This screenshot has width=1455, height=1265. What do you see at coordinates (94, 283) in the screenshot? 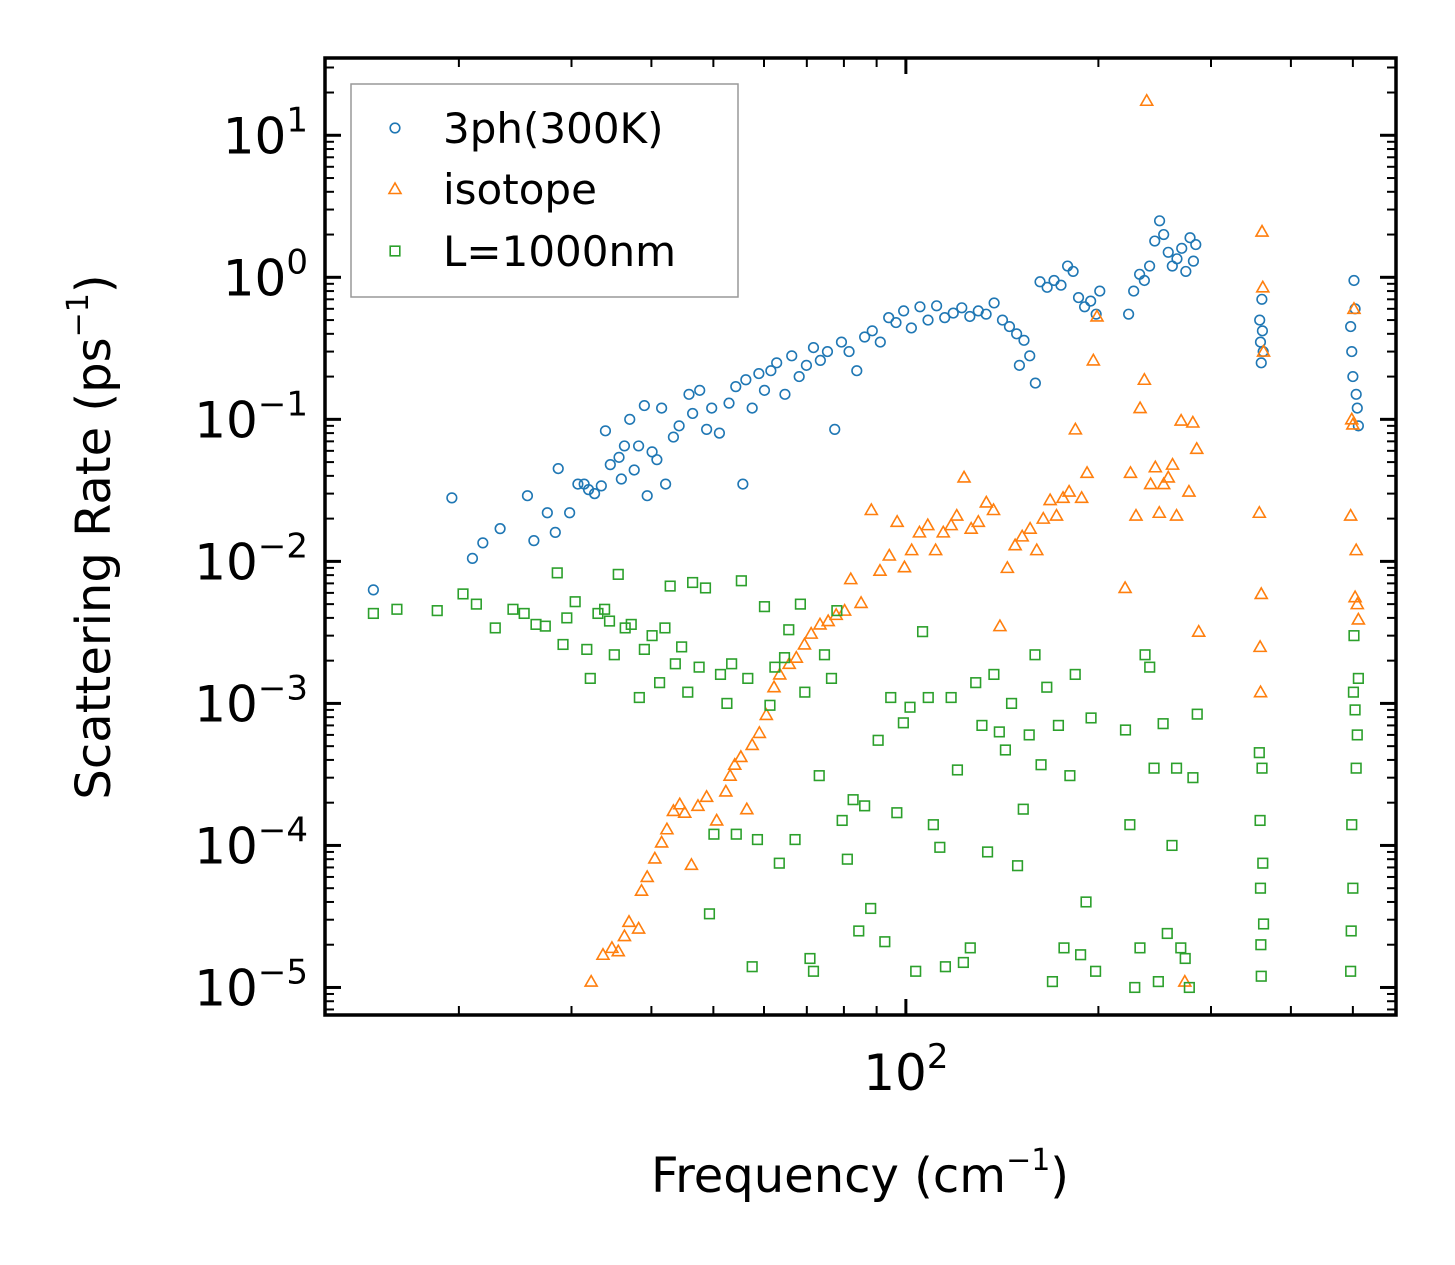
I see `y-axis-label-end: )` at bounding box center [94, 283].